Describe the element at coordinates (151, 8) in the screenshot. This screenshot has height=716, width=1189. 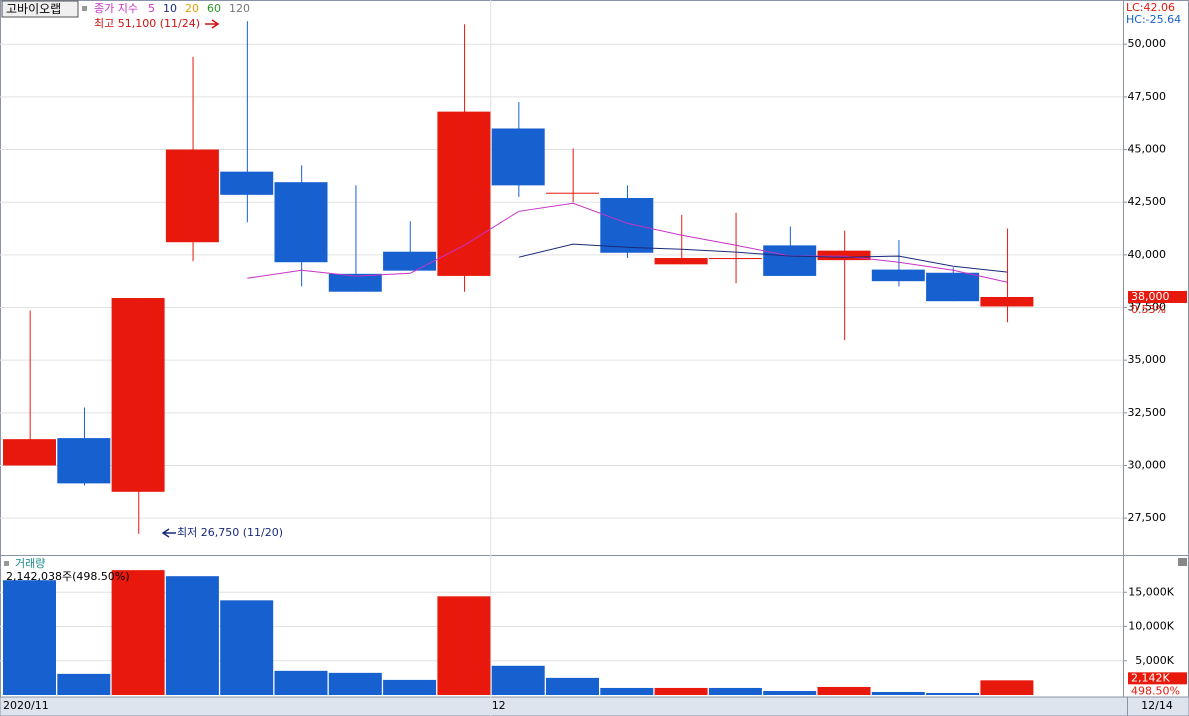
I see `legend-entry: 5` at that location.